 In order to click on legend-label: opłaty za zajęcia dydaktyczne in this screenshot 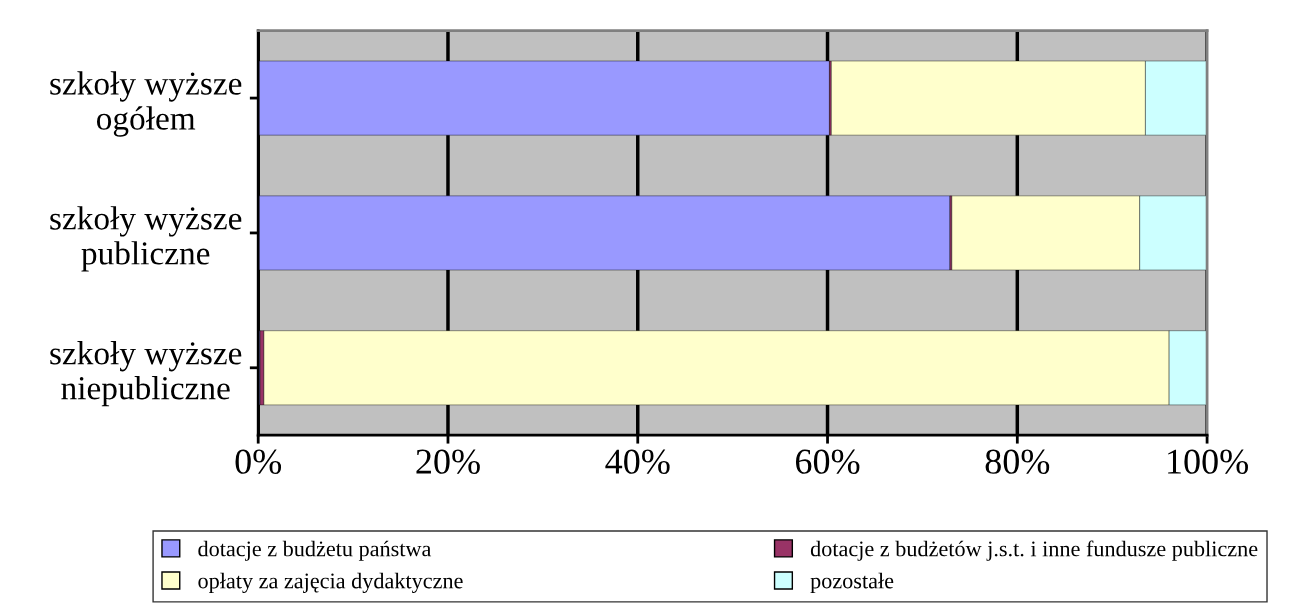, I will do `click(330, 582)`.